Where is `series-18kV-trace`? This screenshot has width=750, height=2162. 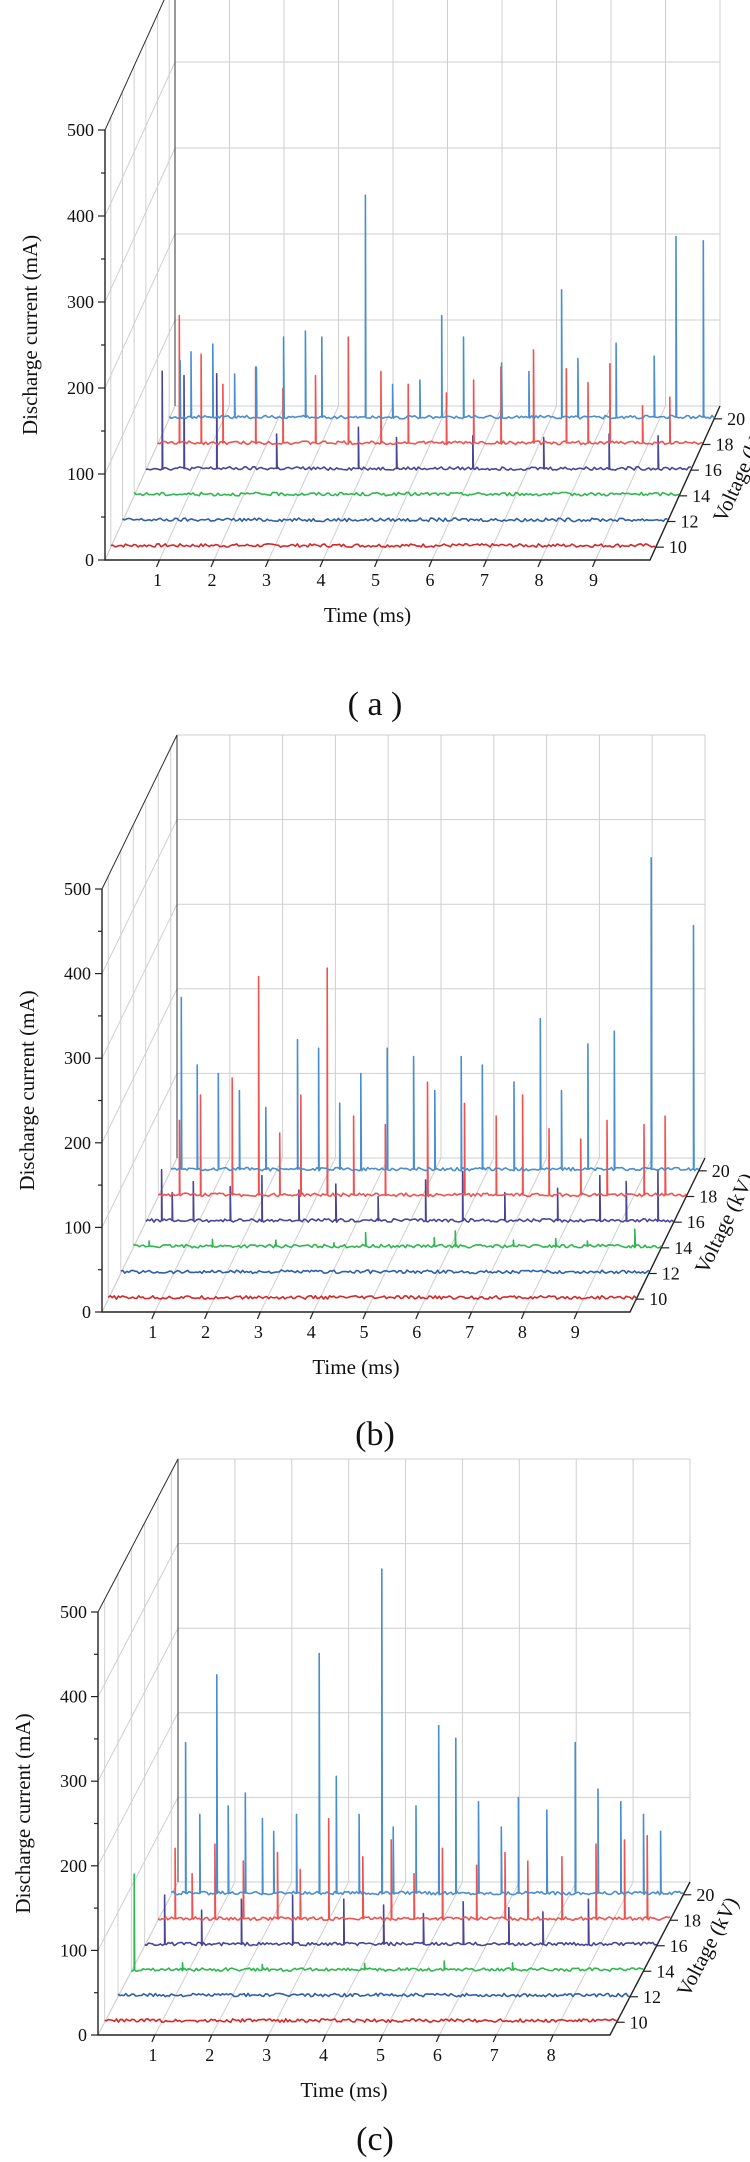 series-18kV-trace is located at coordinates (422, 1082).